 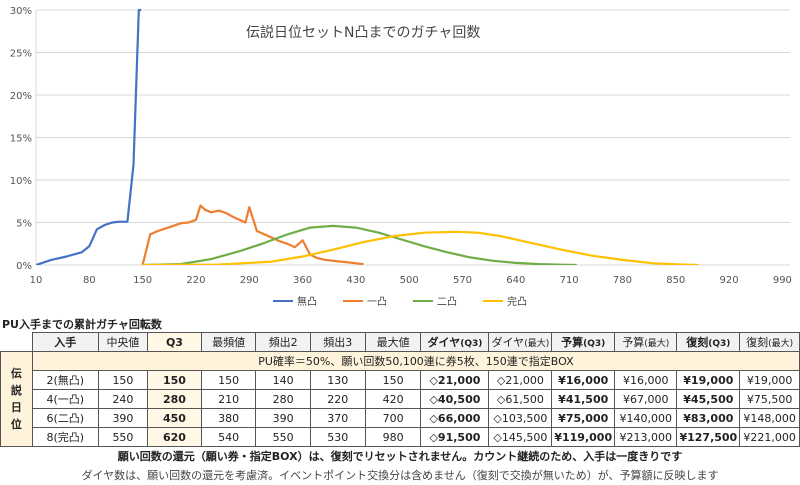 What do you see at coordinates (363, 33) in the screenshot?
I see `chart-title: 伝説日位セットN凸までのガチャ回数` at bounding box center [363, 33].